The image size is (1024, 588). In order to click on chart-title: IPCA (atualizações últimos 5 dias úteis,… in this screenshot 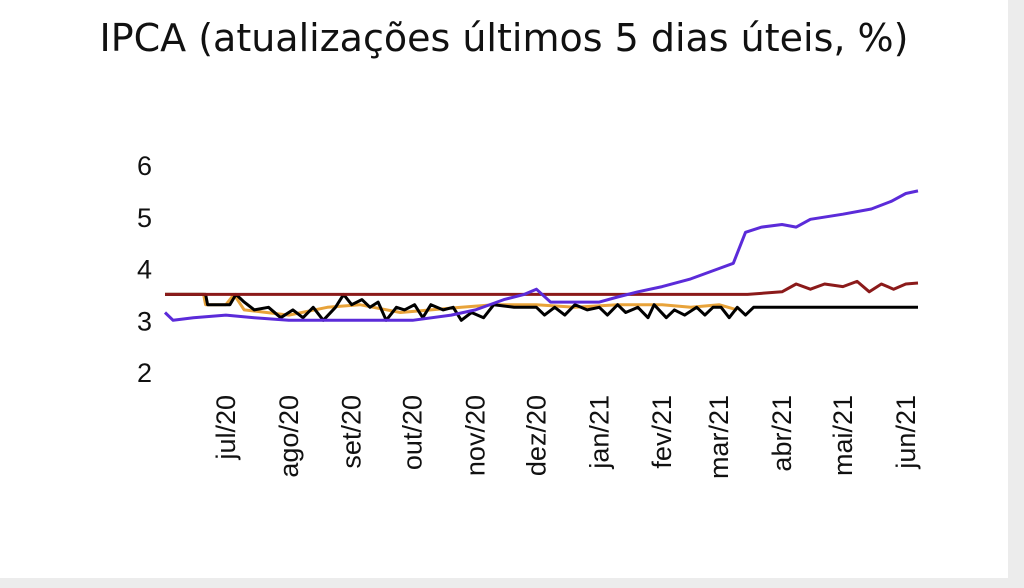, I will do `click(504, 38)`.